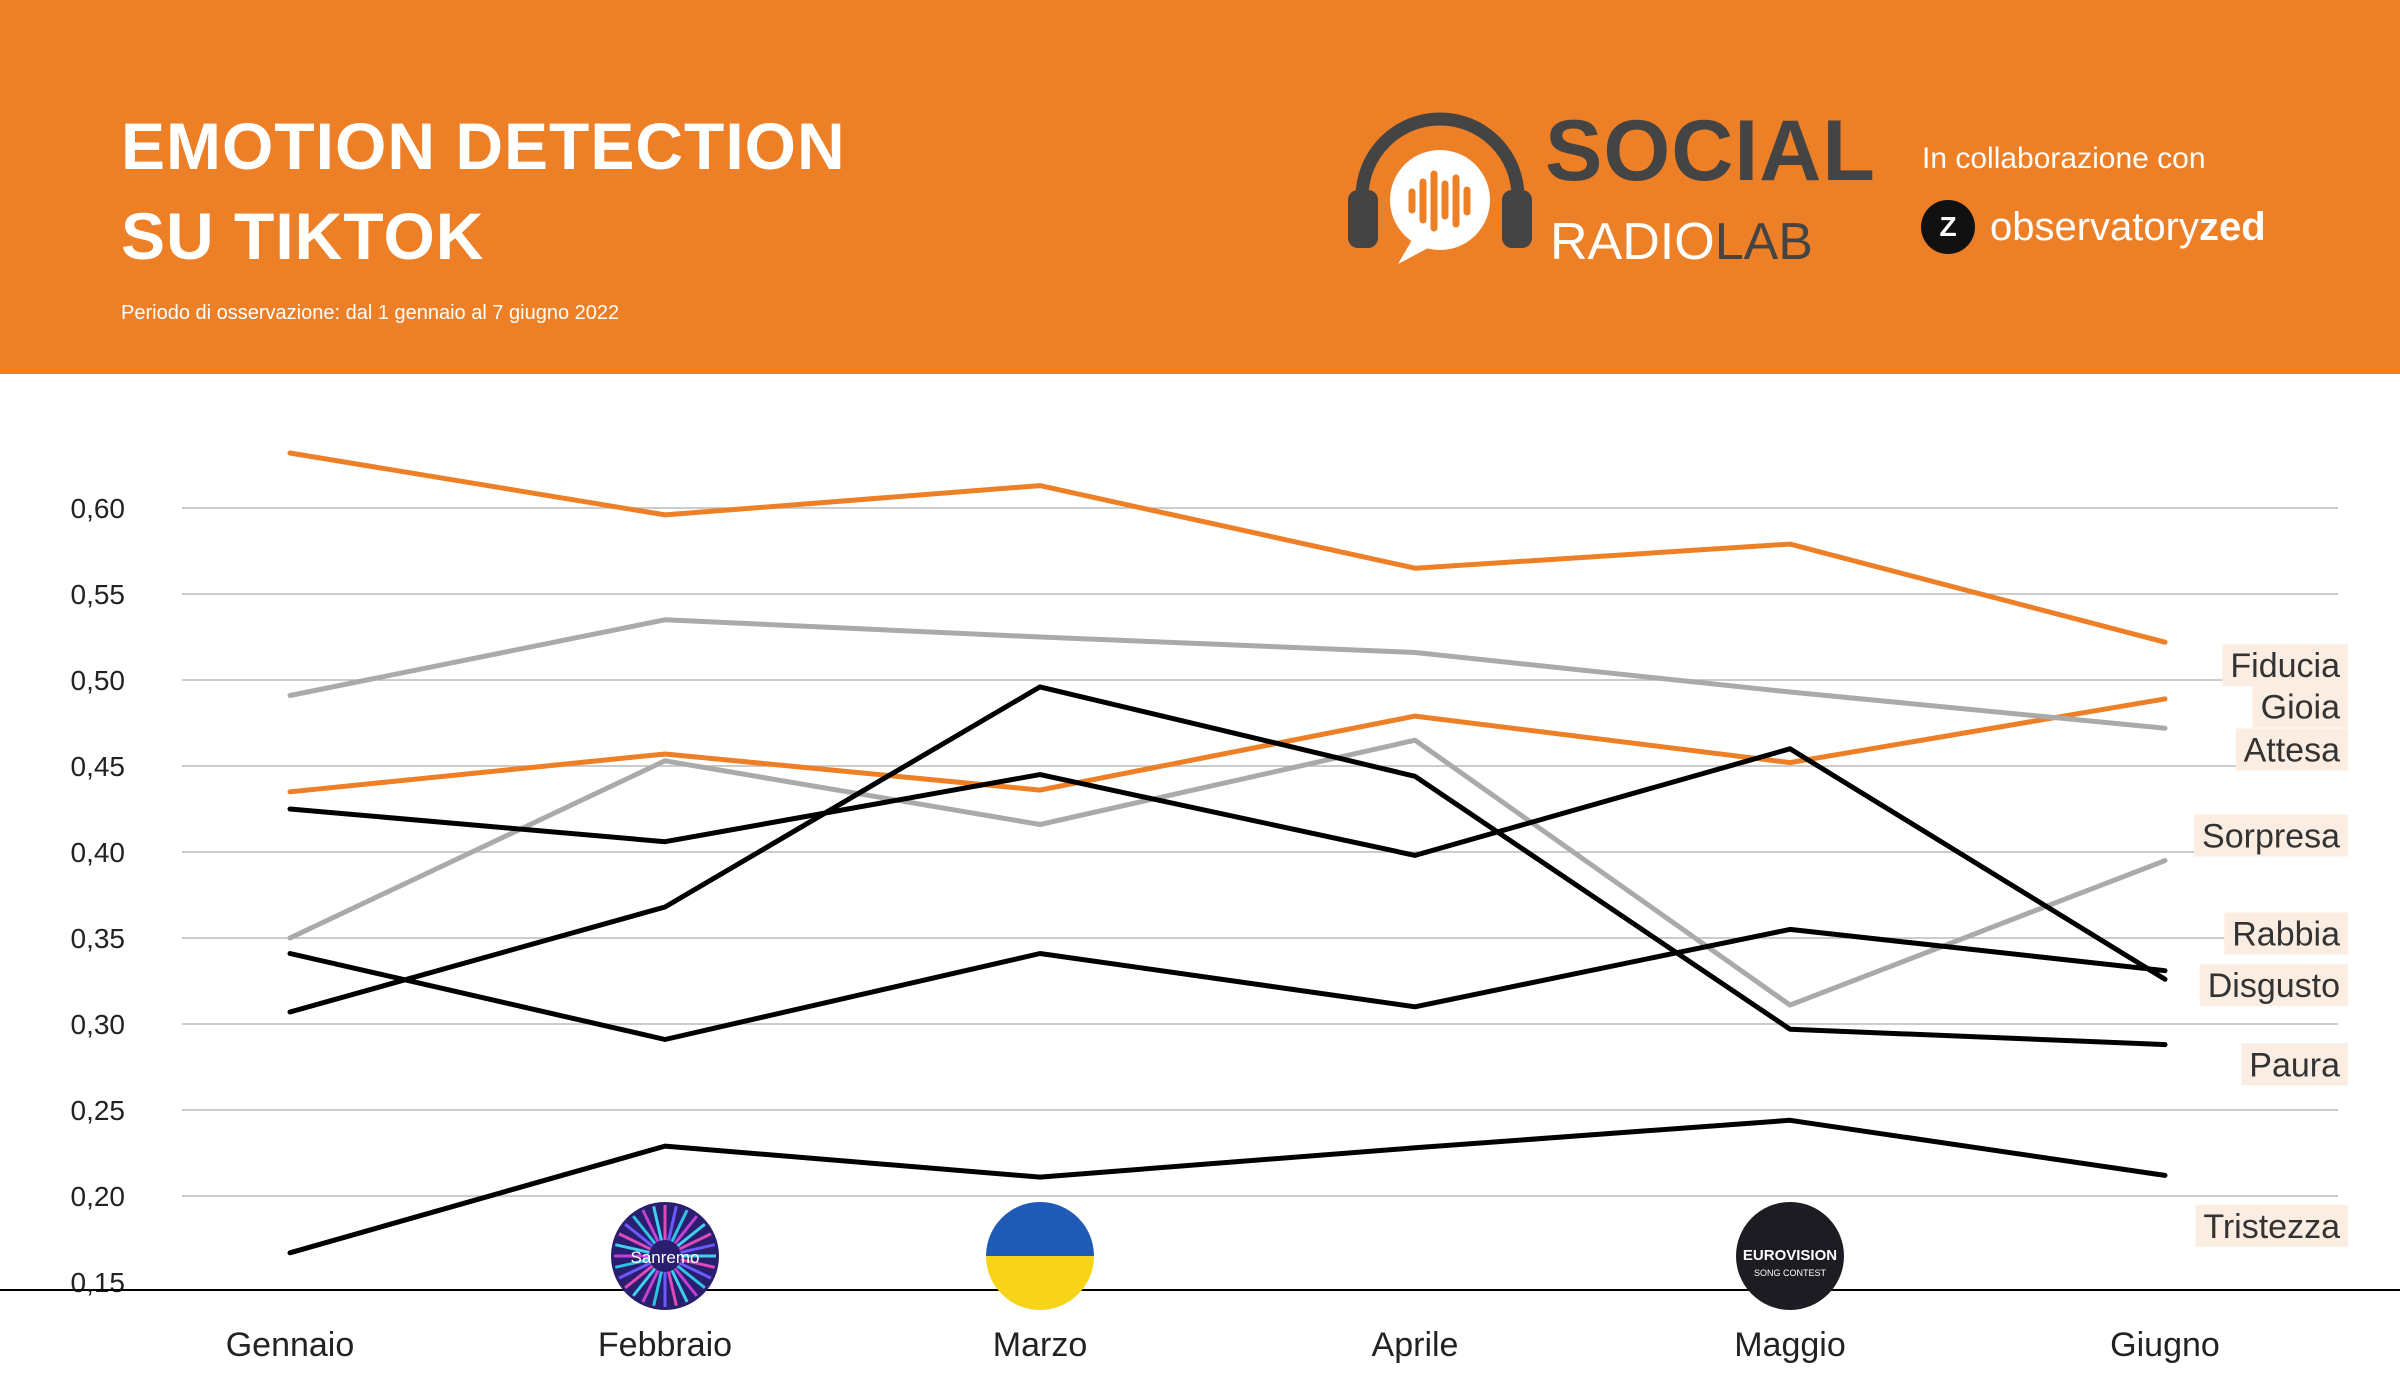  What do you see at coordinates (98, 508) in the screenshot?
I see `y-tick-label: 0,60` at bounding box center [98, 508].